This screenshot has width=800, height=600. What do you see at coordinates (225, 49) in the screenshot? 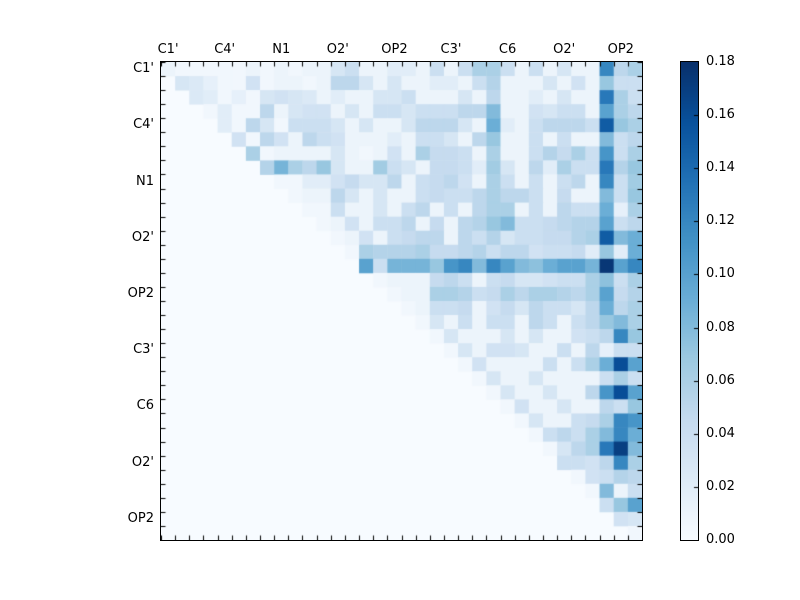
I see `x-tick-label: C4'` at bounding box center [225, 49].